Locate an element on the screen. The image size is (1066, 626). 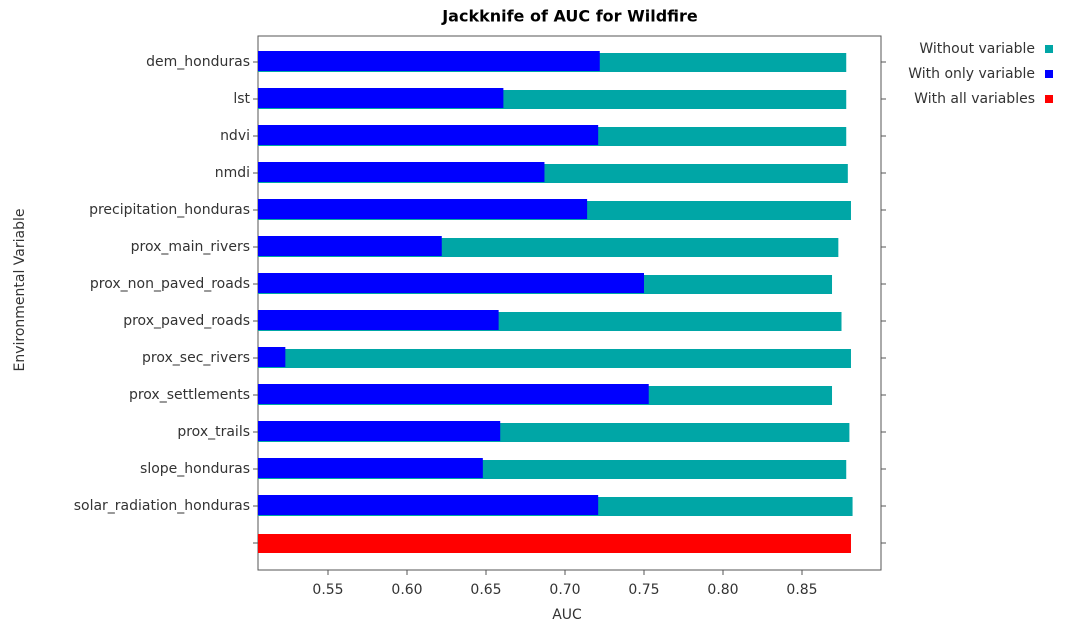
y-tick-label: slope_honduras is located at coordinates (195, 469).